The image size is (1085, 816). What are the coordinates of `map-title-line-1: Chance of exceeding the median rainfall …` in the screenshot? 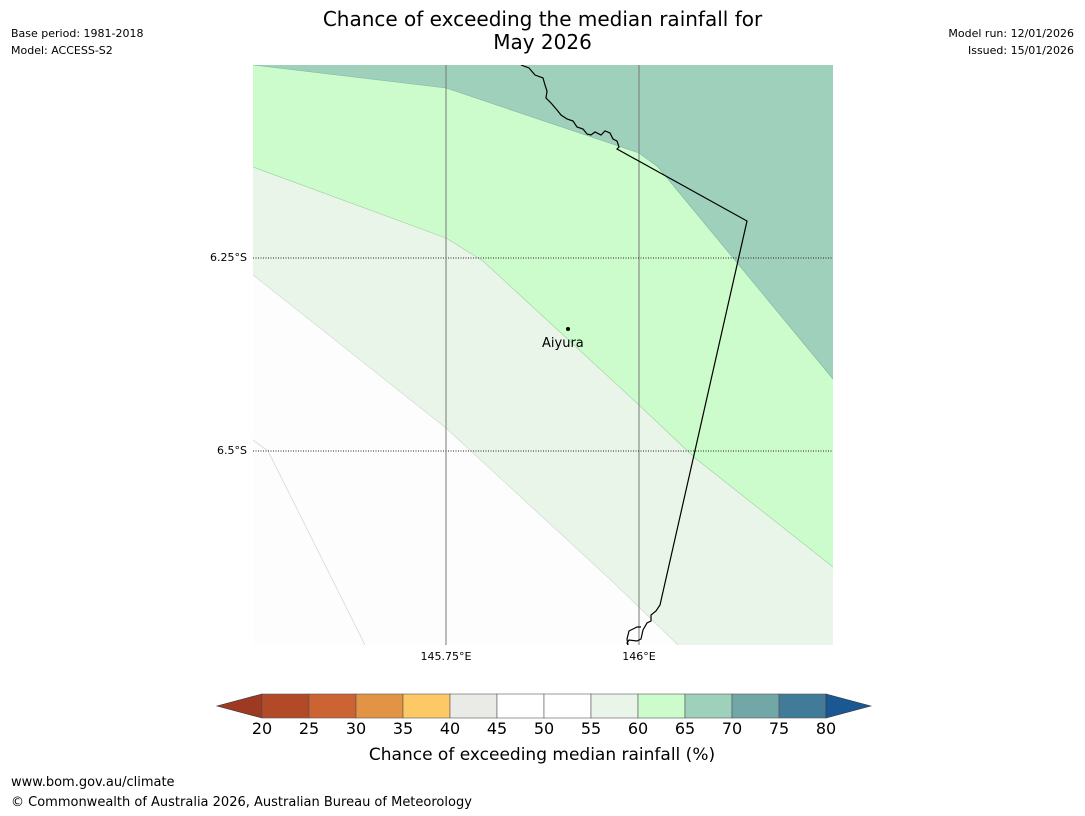 It's located at (542, 19).